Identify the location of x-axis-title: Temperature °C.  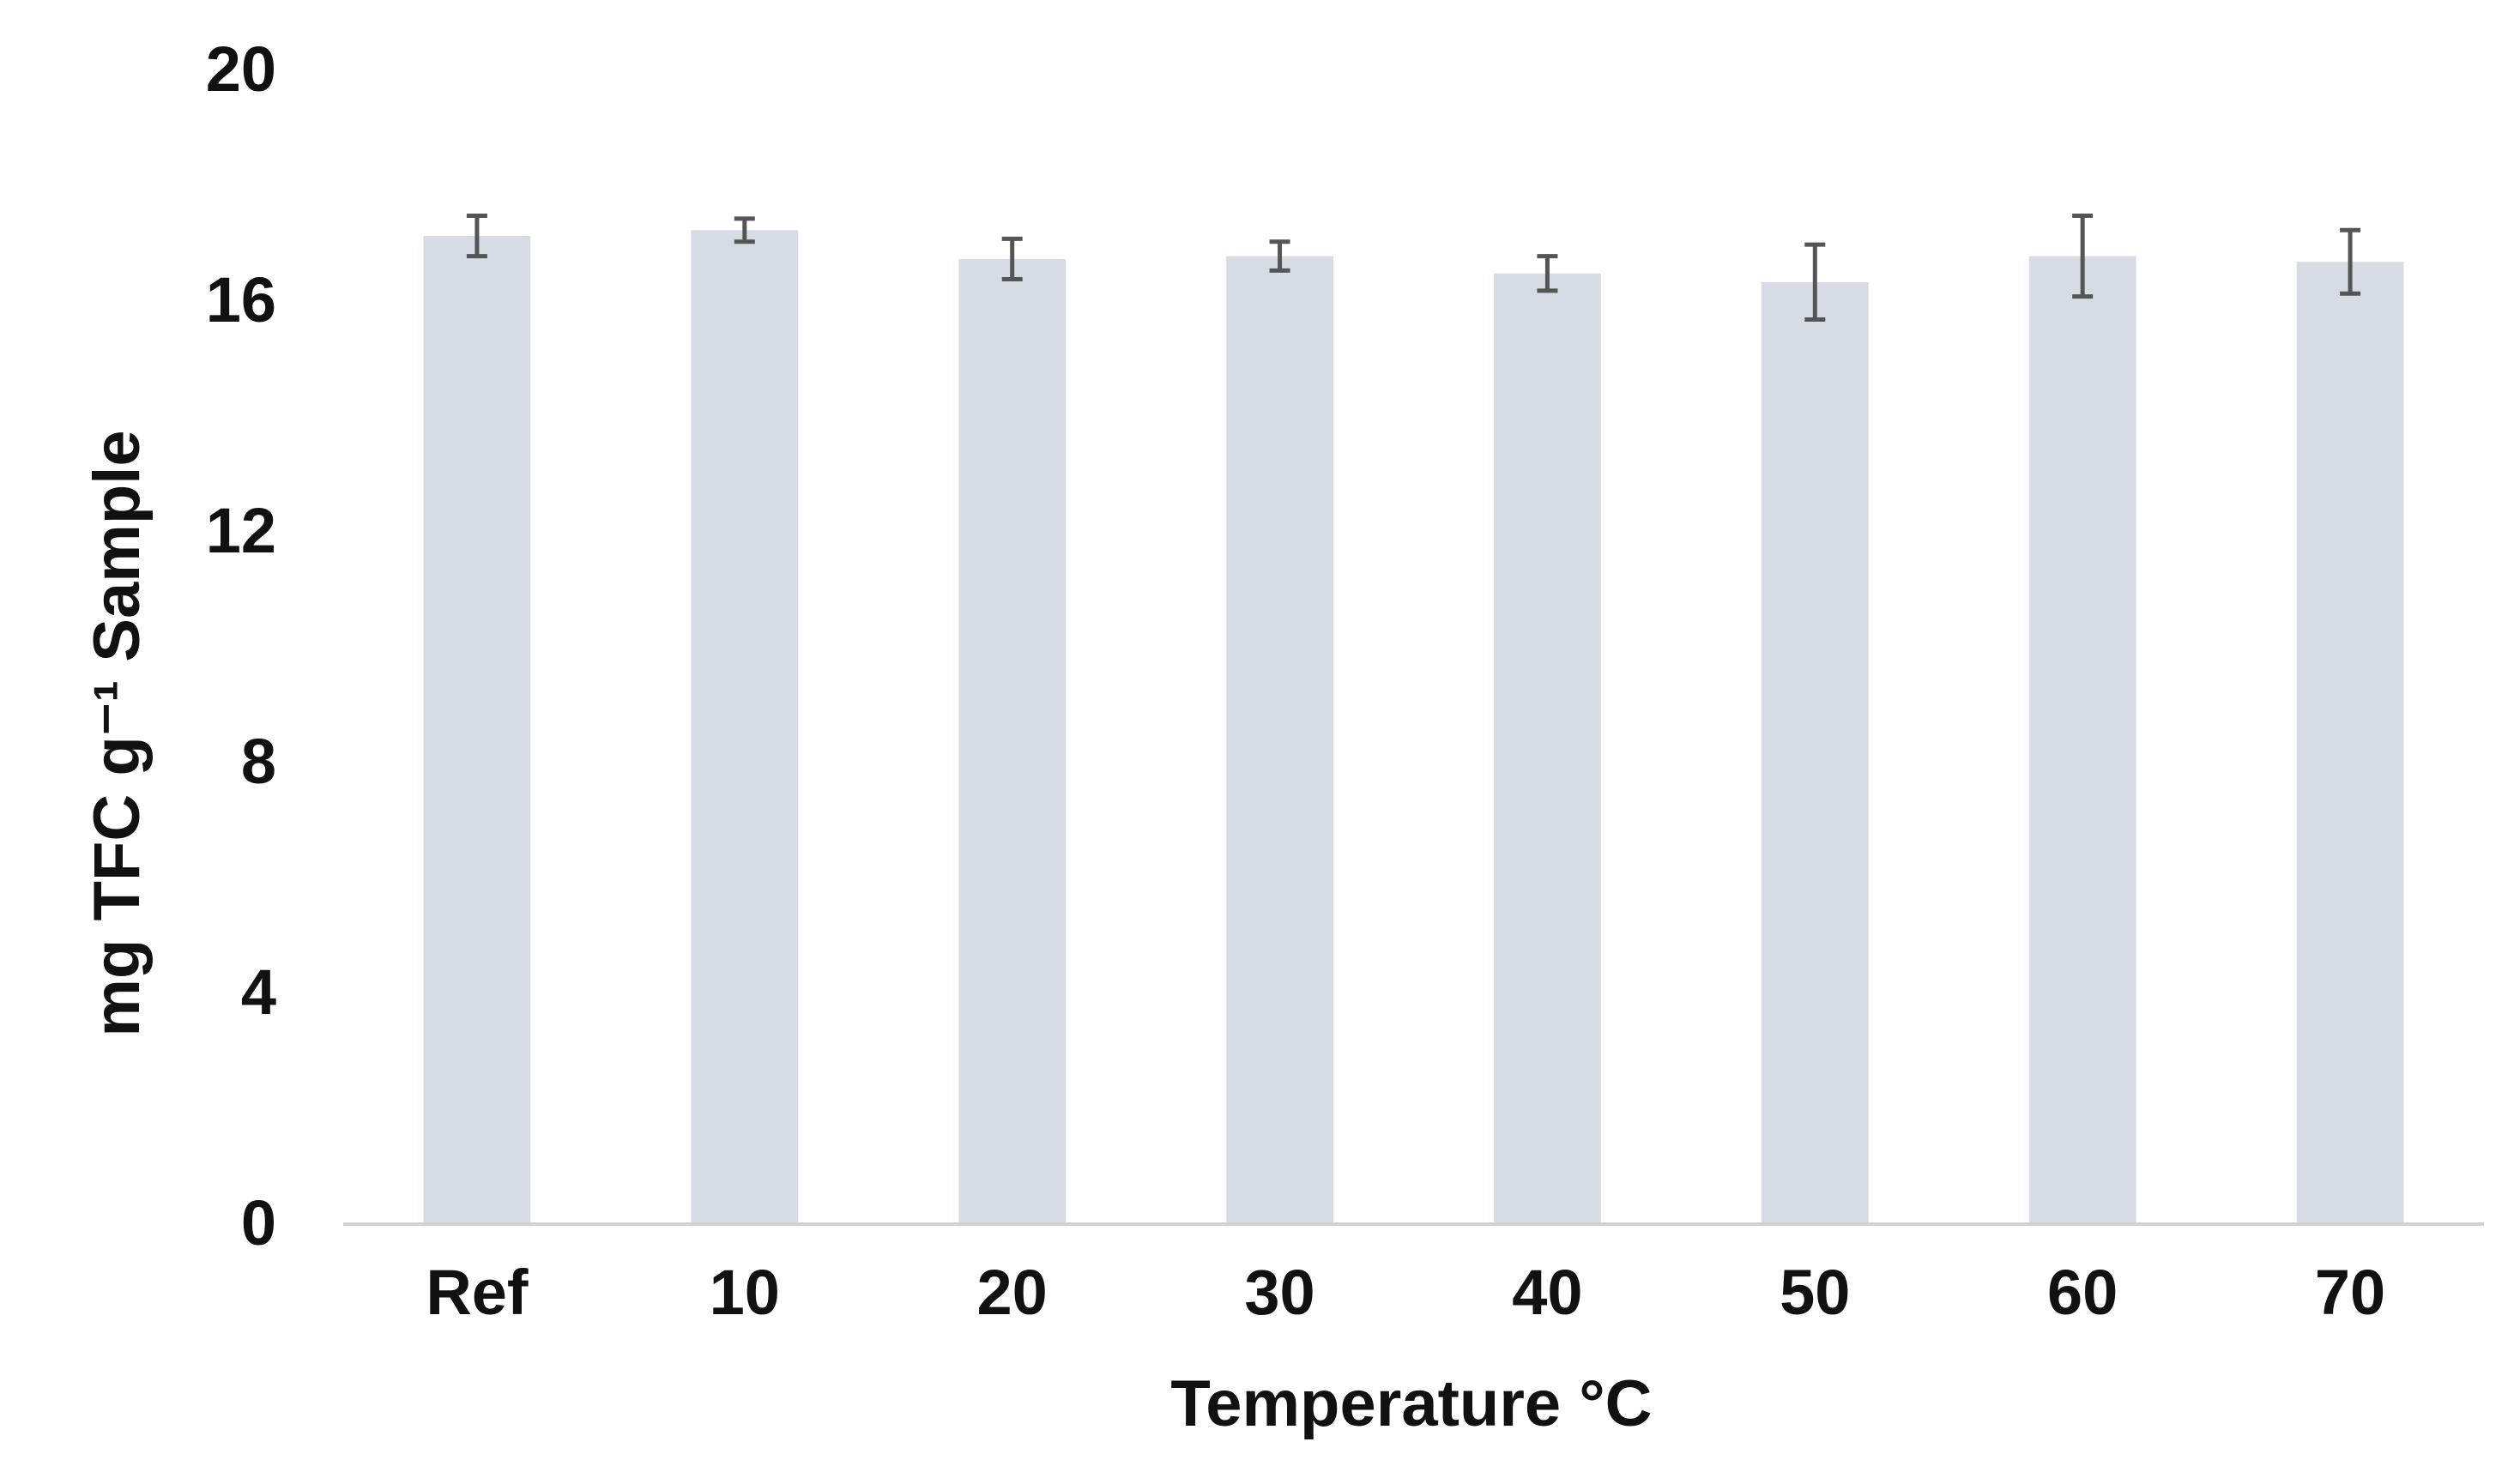
(1411, 1403).